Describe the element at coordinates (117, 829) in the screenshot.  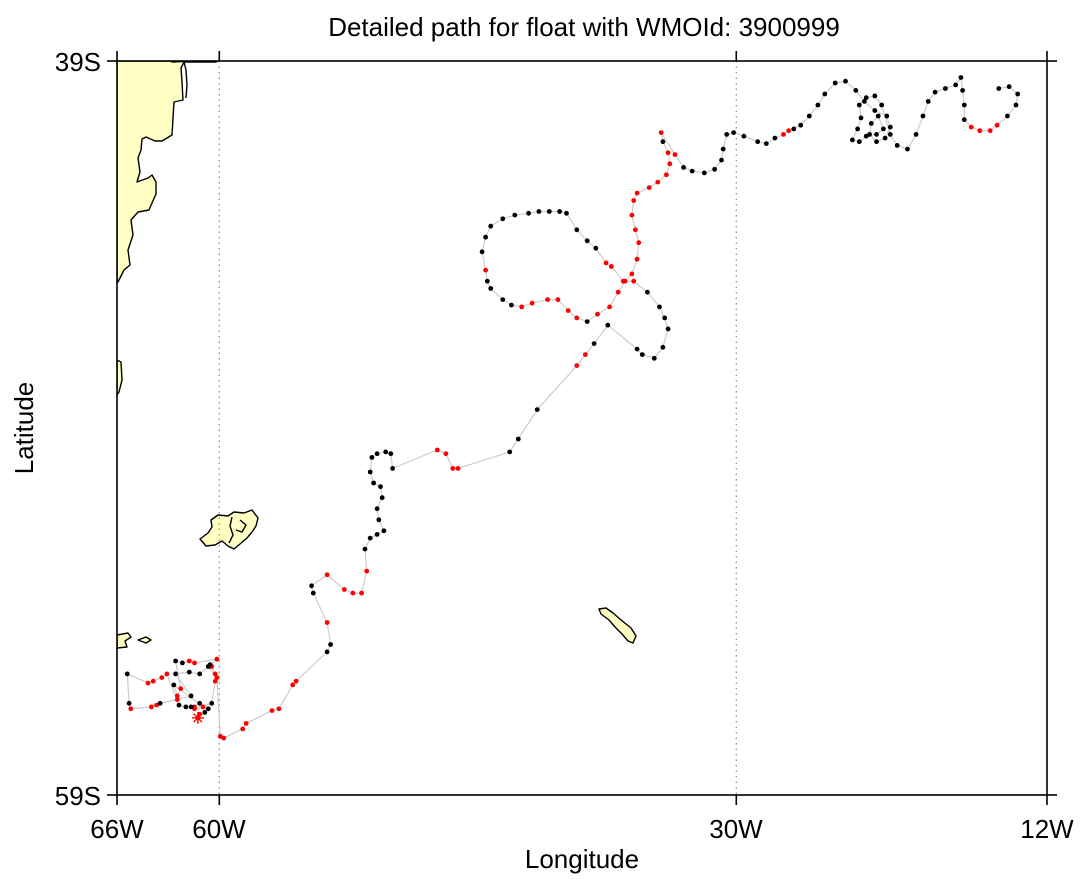
I see `xtick-label-66w: 66W` at that location.